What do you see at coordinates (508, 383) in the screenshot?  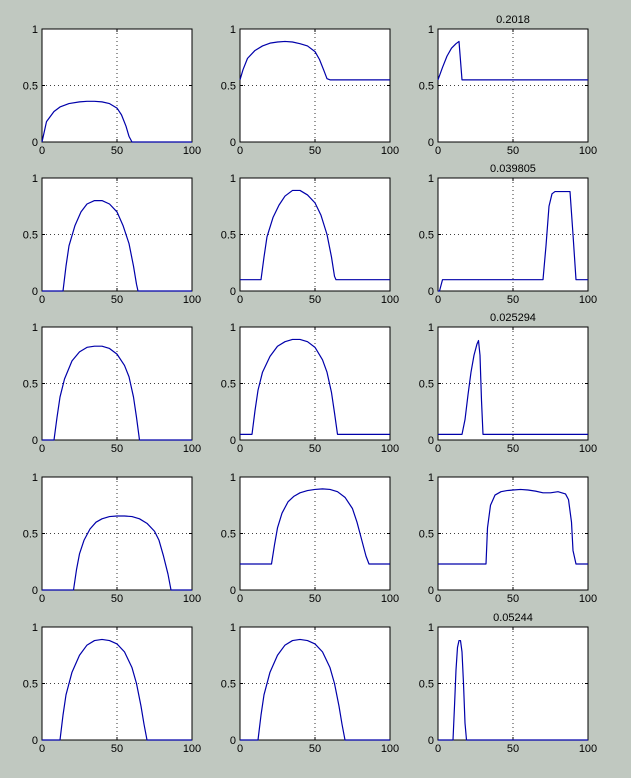 I see `subplot-3-3: 0 50 100 0 0.5 1 0.025294` at bounding box center [508, 383].